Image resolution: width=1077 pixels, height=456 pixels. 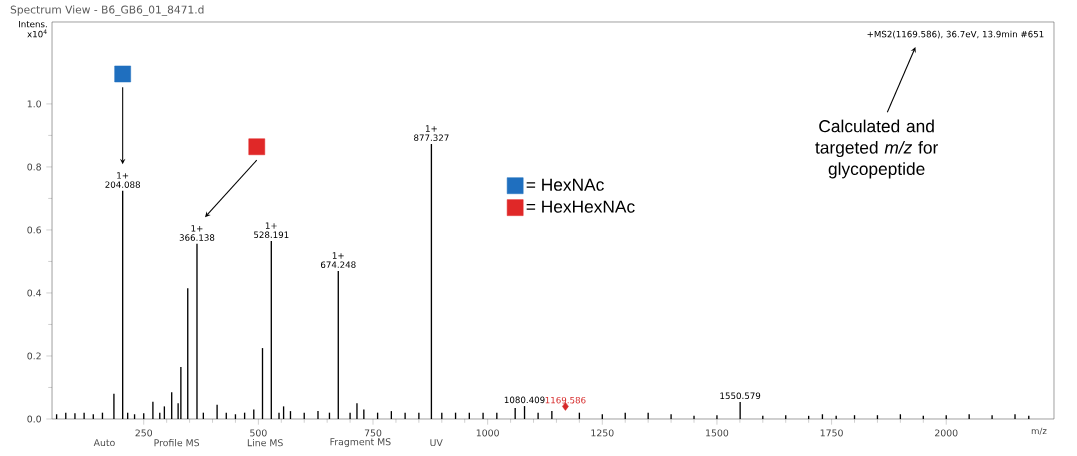 What do you see at coordinates (34, 230) in the screenshot?
I see `y-tick-label: 0.6` at bounding box center [34, 230].